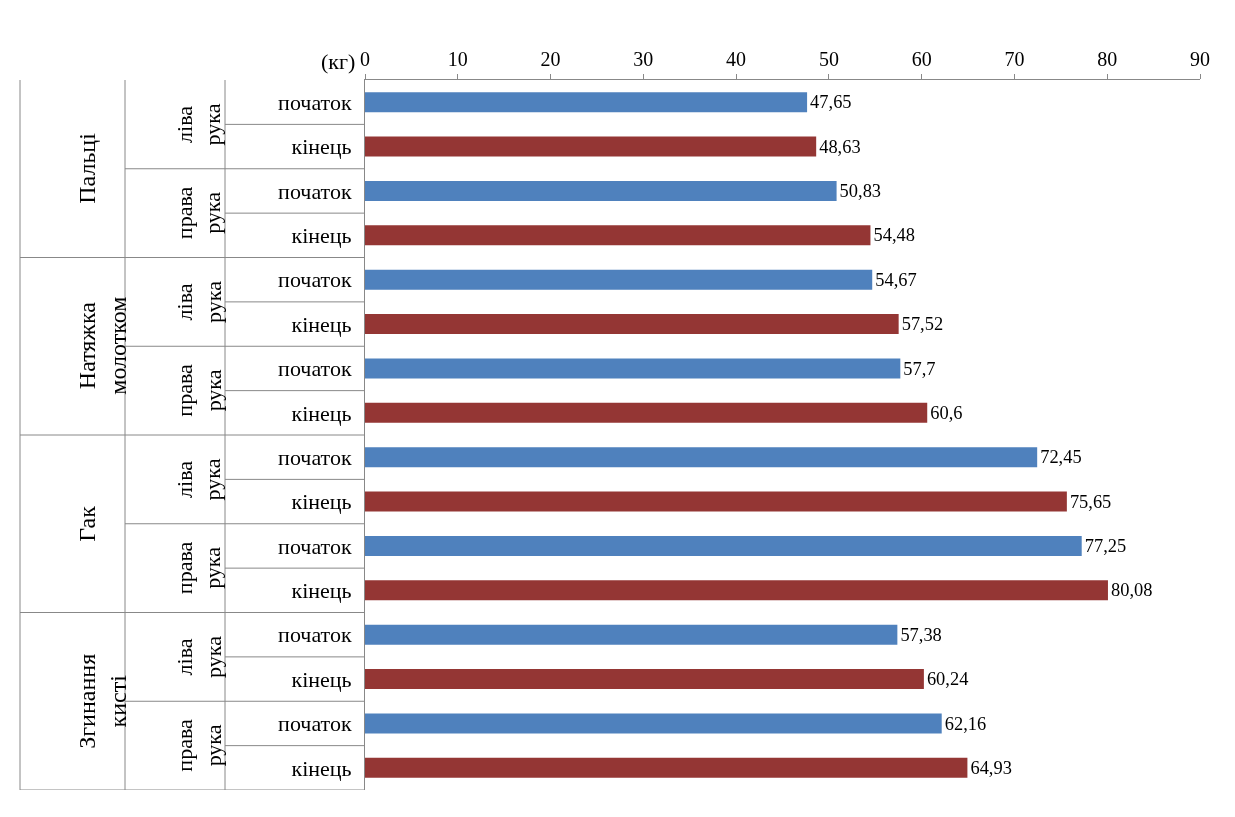 This screenshot has height=817, width=1235. What do you see at coordinates (103, 345) in the screenshot?
I see `text: Натяжка молотком` at bounding box center [103, 345].